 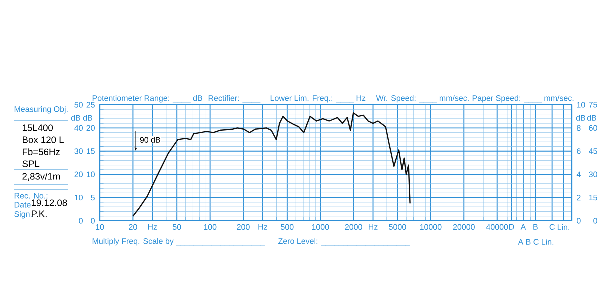 I want to click on x-tick-label: B, so click(x=536, y=227).